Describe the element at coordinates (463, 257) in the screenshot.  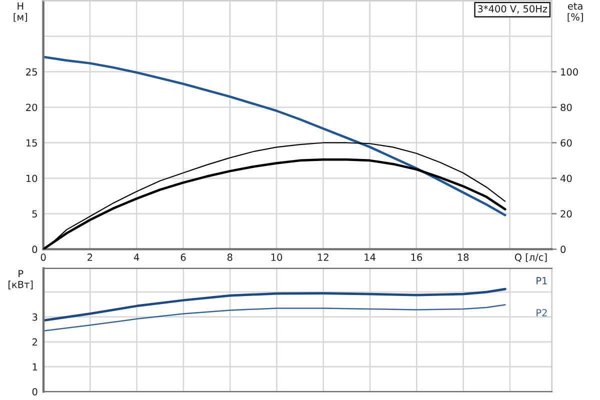
I see `x-tick-label: 18` at that location.